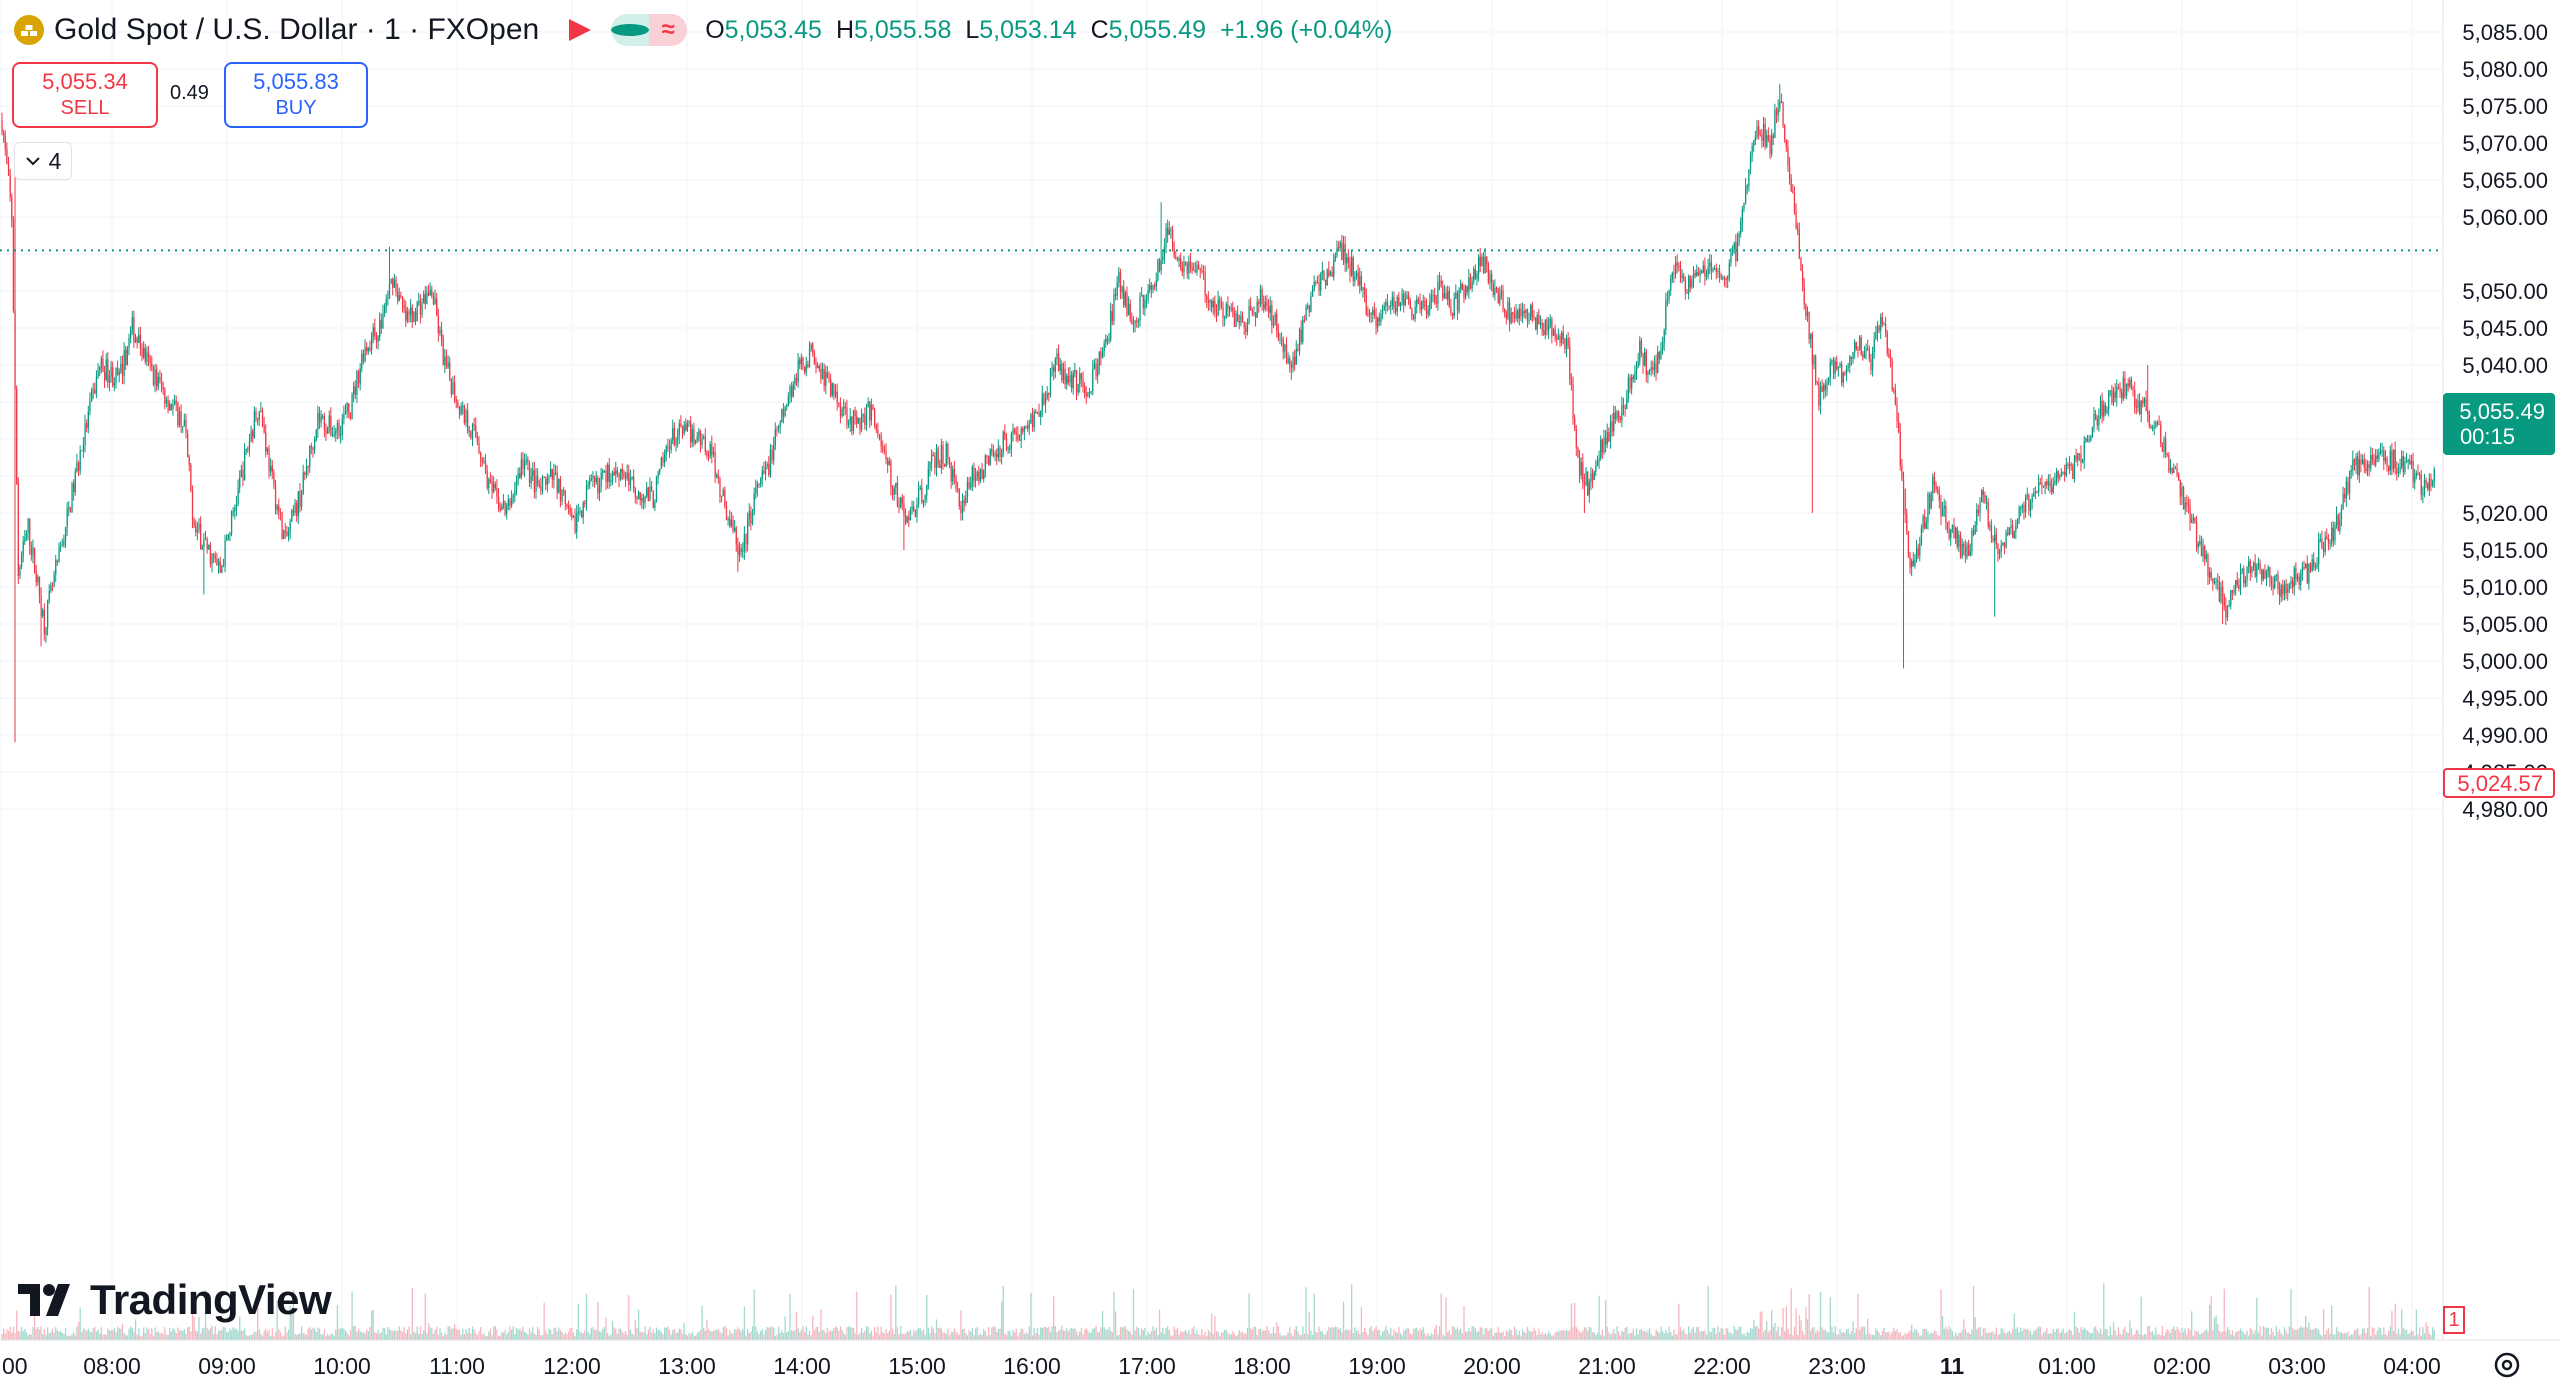 The height and width of the screenshot is (1396, 2560). Describe the element at coordinates (85, 95) in the screenshot. I see `sell-button: 5,055.34 SELL` at that location.